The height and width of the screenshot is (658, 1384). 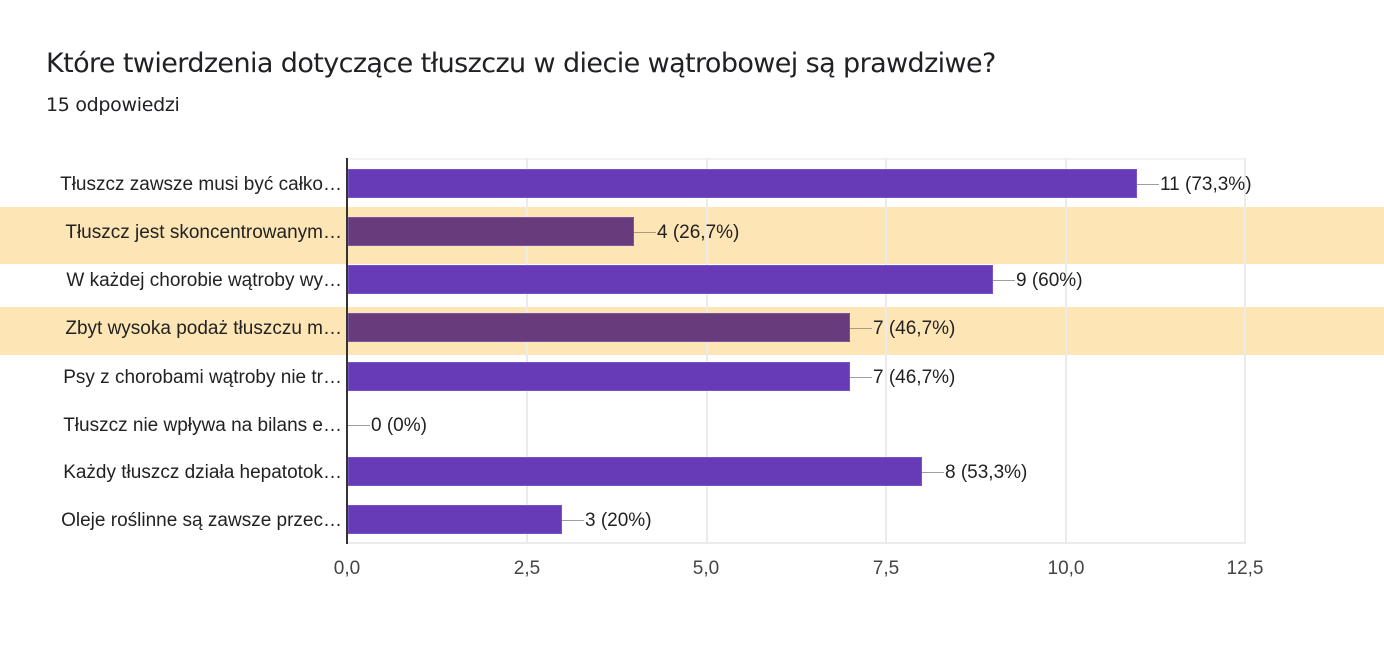 I want to click on x-tick-label: 7,5, so click(x=886, y=568).